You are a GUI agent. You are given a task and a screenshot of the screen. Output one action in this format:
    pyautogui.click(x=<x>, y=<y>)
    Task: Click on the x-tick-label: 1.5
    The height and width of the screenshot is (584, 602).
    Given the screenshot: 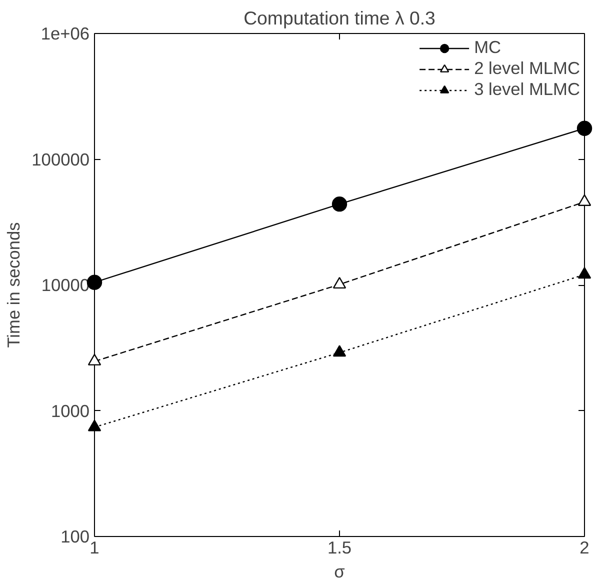 What is the action you would take?
    pyautogui.click(x=339, y=548)
    